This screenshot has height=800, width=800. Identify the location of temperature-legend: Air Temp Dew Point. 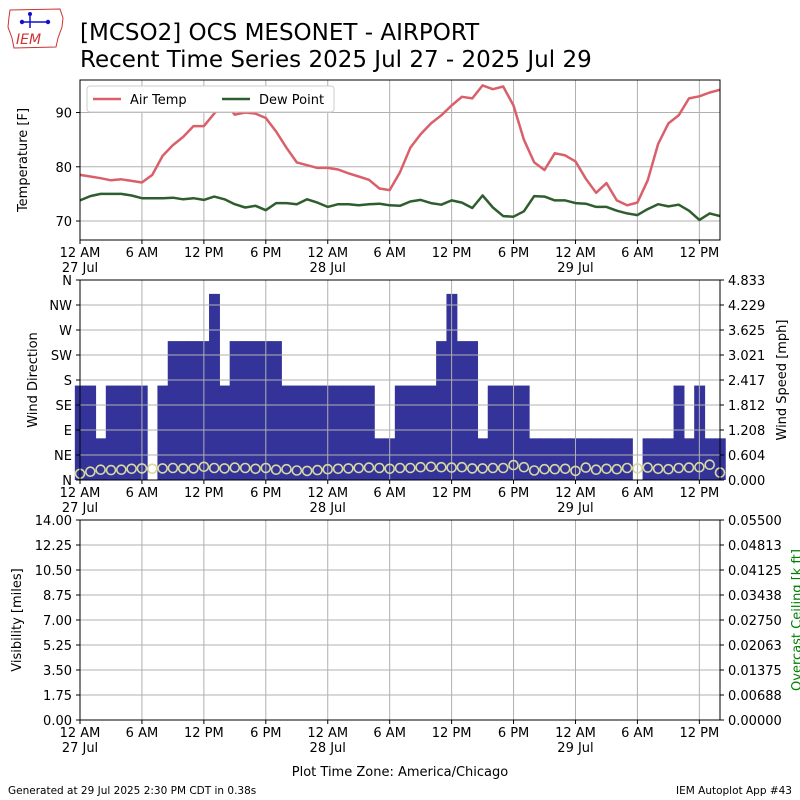
(210, 99).